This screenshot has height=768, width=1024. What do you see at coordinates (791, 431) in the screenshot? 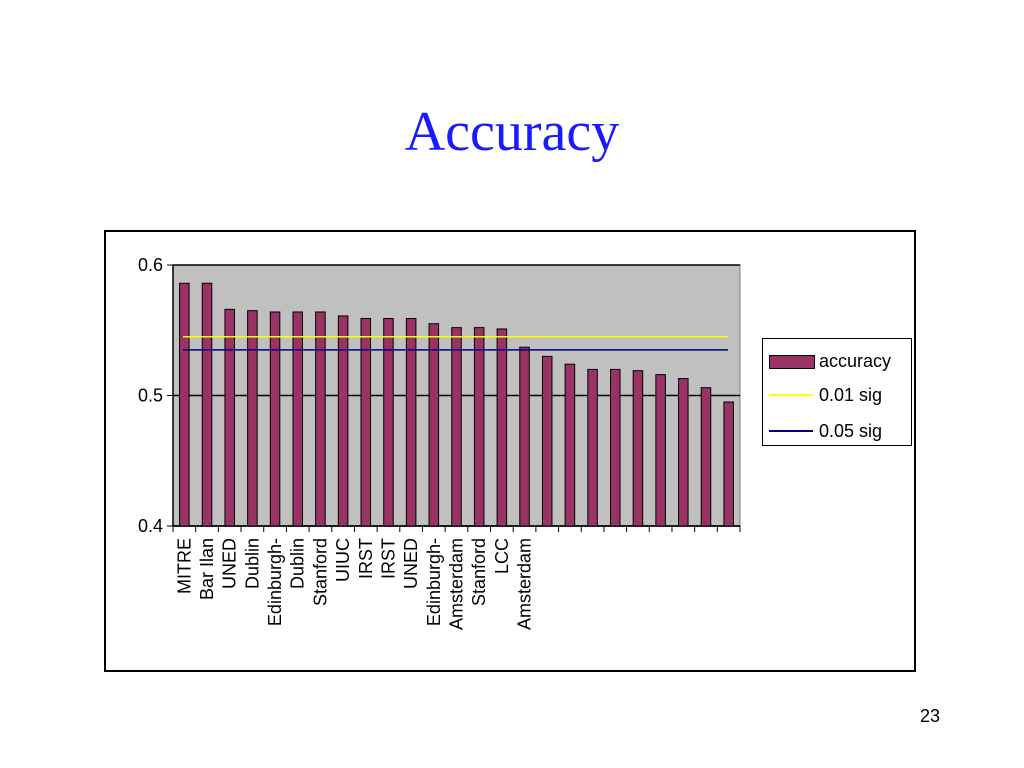
I see `legend-swatch-sig05` at bounding box center [791, 431].